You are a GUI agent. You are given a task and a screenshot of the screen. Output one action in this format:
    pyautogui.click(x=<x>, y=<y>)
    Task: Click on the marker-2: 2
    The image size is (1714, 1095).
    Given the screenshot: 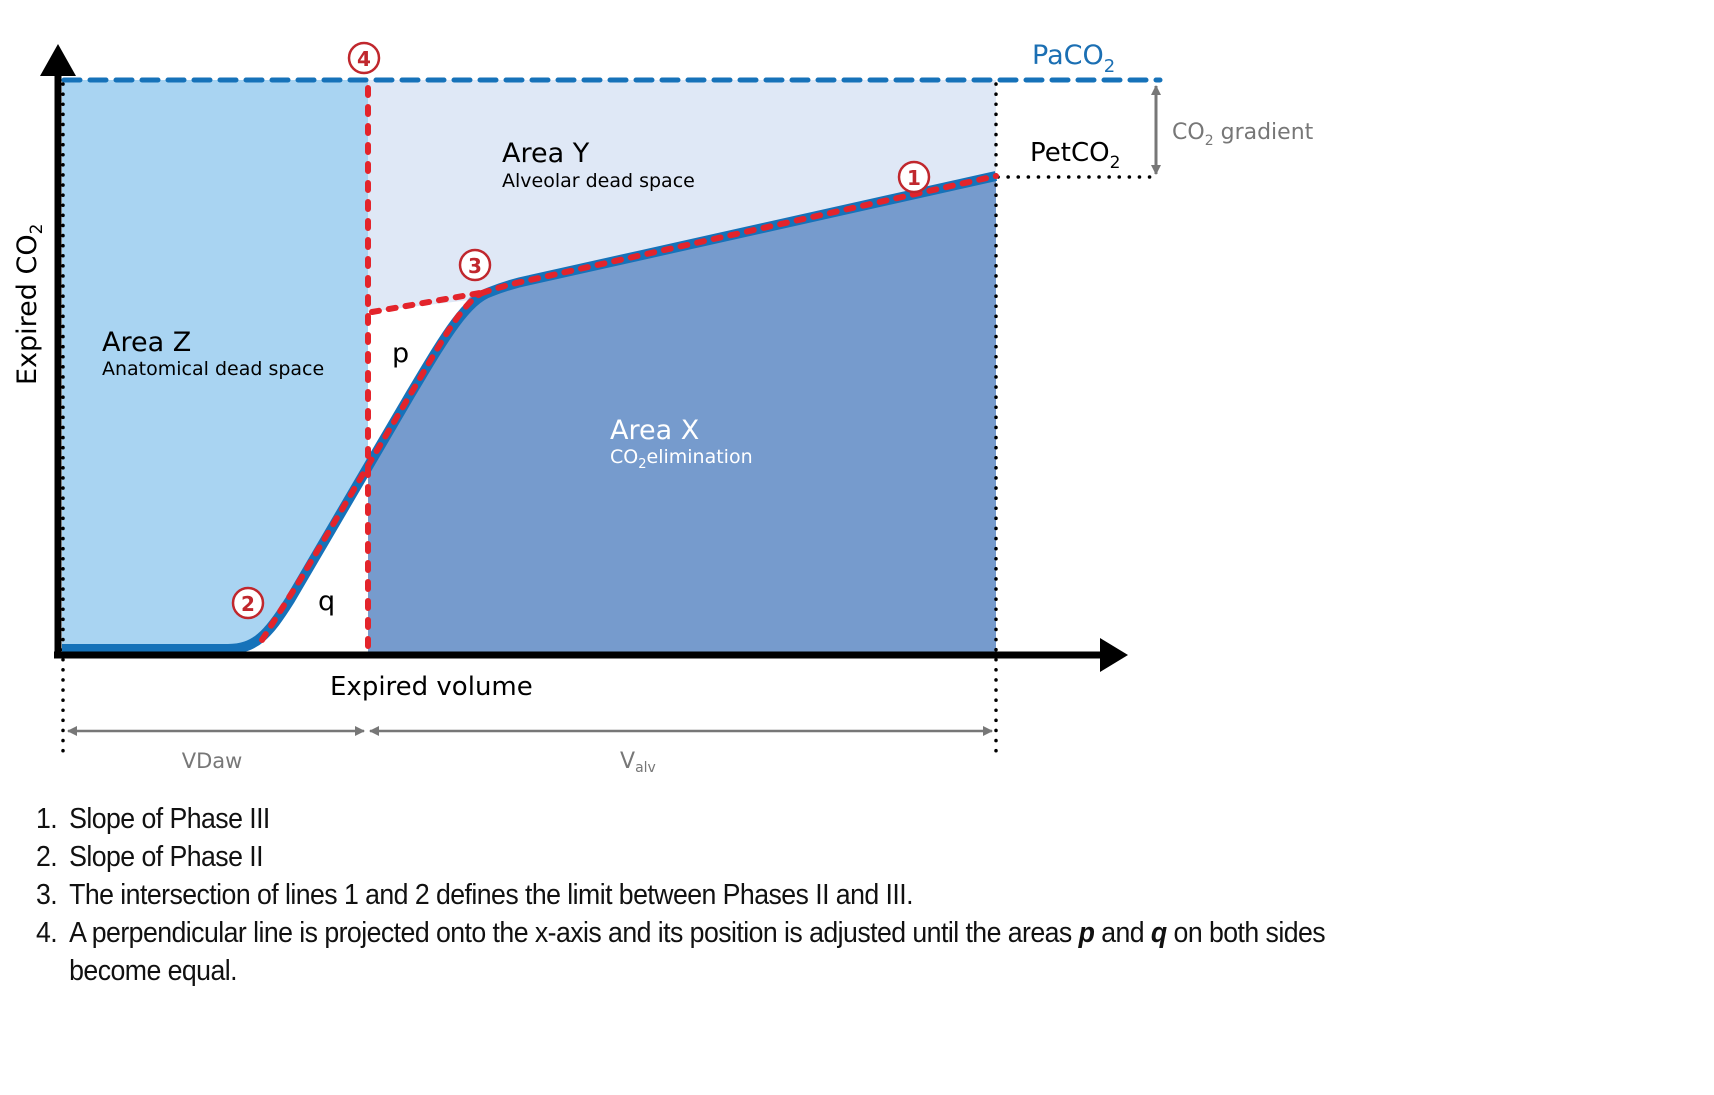 What is the action you would take?
    pyautogui.click(x=248, y=603)
    